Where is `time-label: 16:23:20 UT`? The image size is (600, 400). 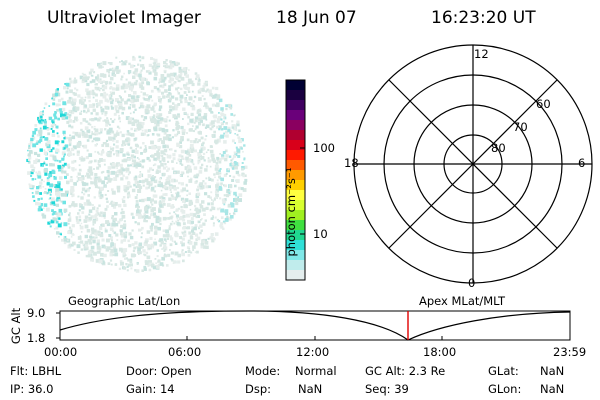
time-label: 16:23:20 UT is located at coordinates (483, 18).